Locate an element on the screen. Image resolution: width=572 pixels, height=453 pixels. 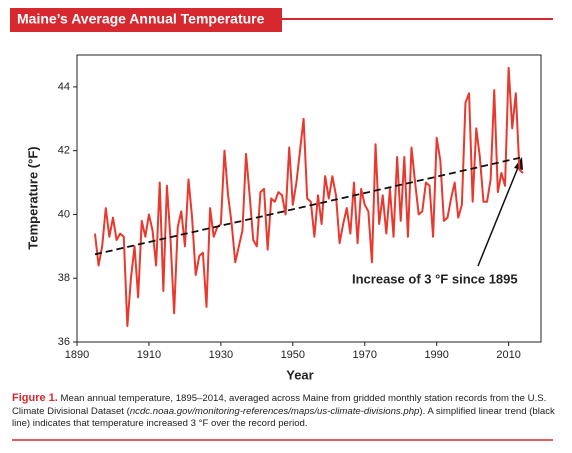
x-tick-label: 1890 is located at coordinates (77, 355).